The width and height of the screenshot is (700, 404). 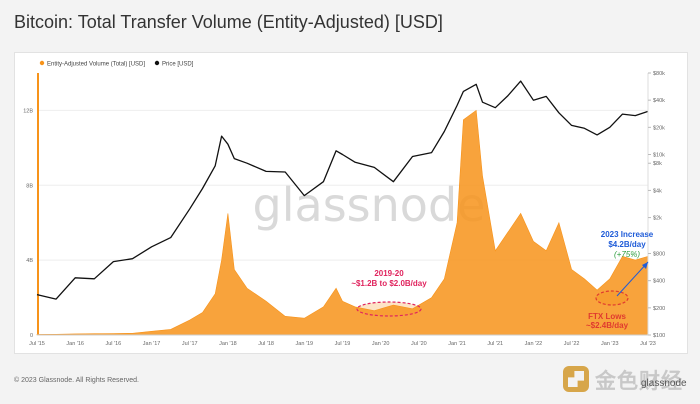 I want to click on y-right-tick-label: $100, so click(x=659, y=336).